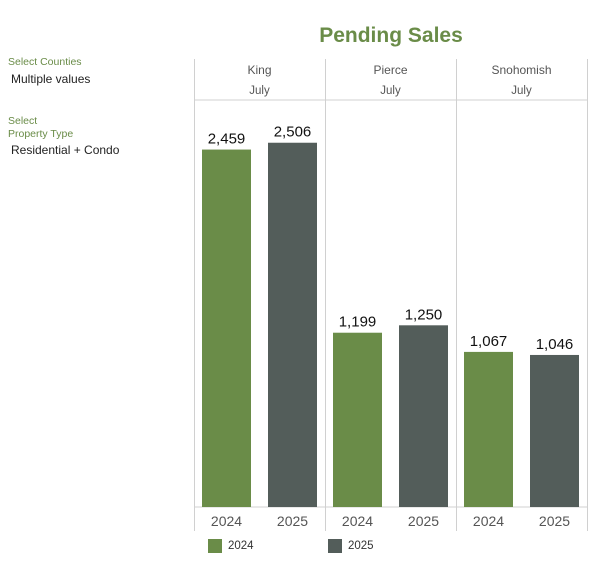  What do you see at coordinates (335, 546) in the screenshot?
I see `legend-swatch-2025` at bounding box center [335, 546].